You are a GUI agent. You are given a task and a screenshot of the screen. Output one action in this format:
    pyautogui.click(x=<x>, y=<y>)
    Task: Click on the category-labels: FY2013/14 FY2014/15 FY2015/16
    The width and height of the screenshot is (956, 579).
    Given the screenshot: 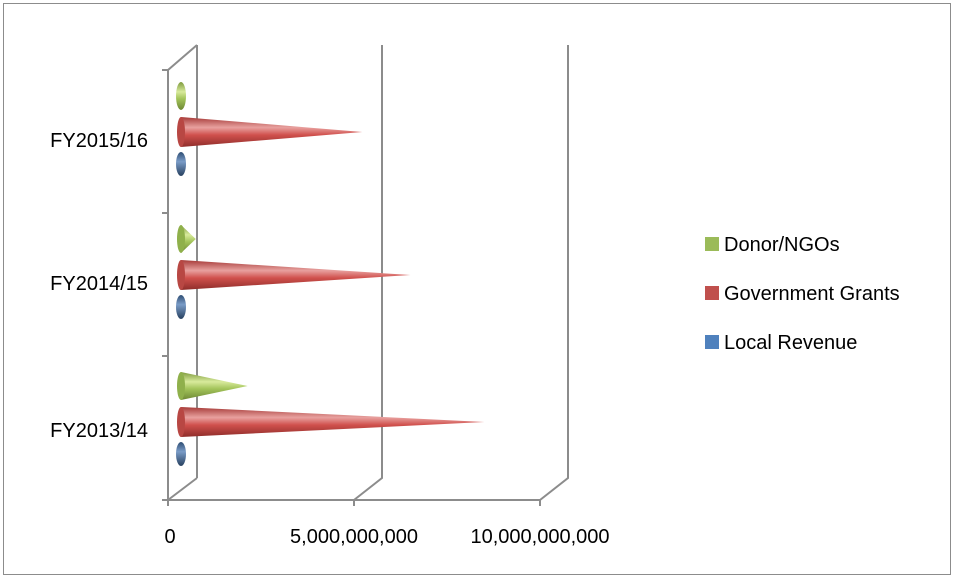 What is the action you would take?
    pyautogui.click(x=99, y=286)
    